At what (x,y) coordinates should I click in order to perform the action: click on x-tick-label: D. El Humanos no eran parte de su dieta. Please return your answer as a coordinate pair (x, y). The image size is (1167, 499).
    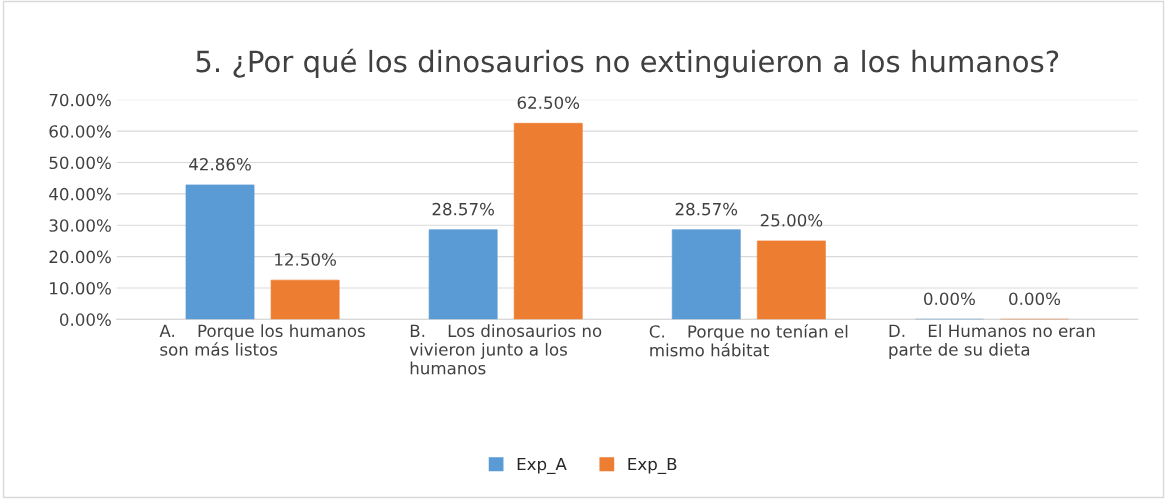
    Looking at the image, I should click on (992, 342).